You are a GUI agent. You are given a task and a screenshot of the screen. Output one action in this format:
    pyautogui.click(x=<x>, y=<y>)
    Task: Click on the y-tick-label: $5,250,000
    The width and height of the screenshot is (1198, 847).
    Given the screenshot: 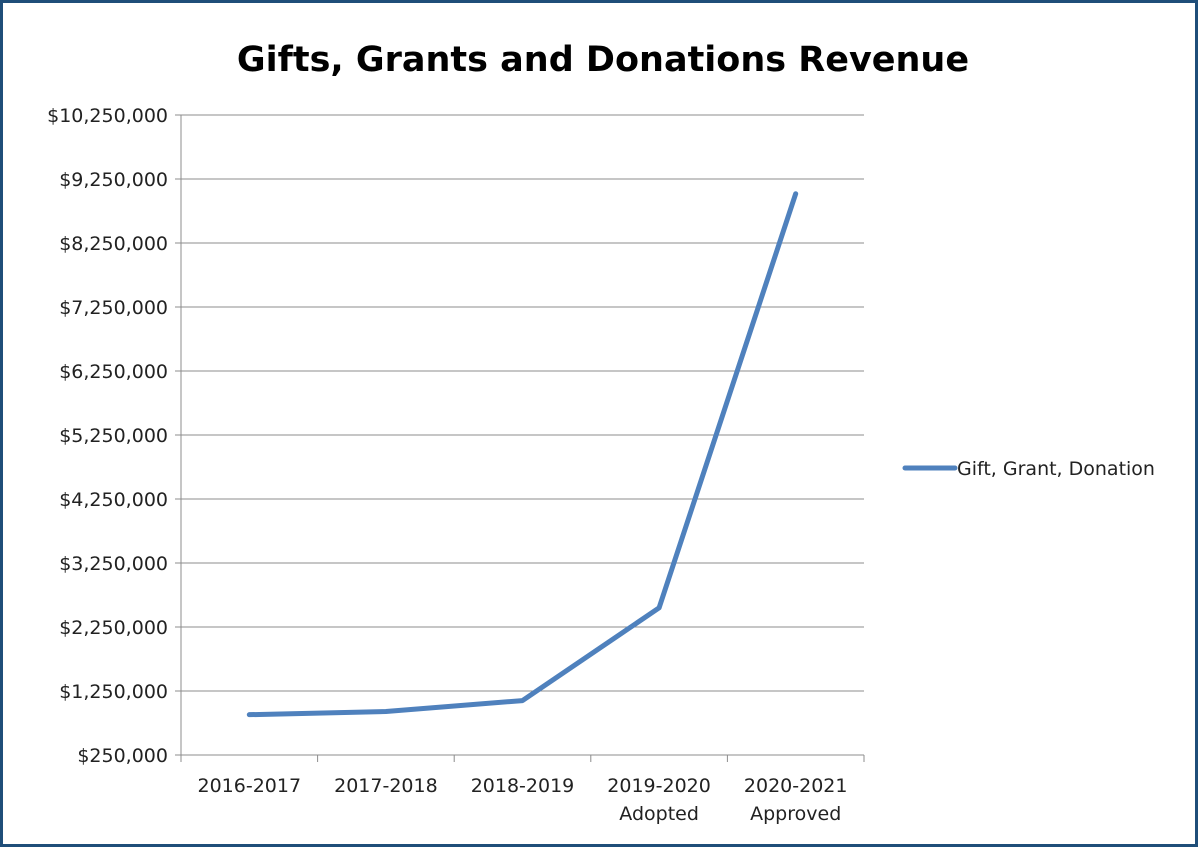 What is the action you would take?
    pyautogui.click(x=113, y=436)
    